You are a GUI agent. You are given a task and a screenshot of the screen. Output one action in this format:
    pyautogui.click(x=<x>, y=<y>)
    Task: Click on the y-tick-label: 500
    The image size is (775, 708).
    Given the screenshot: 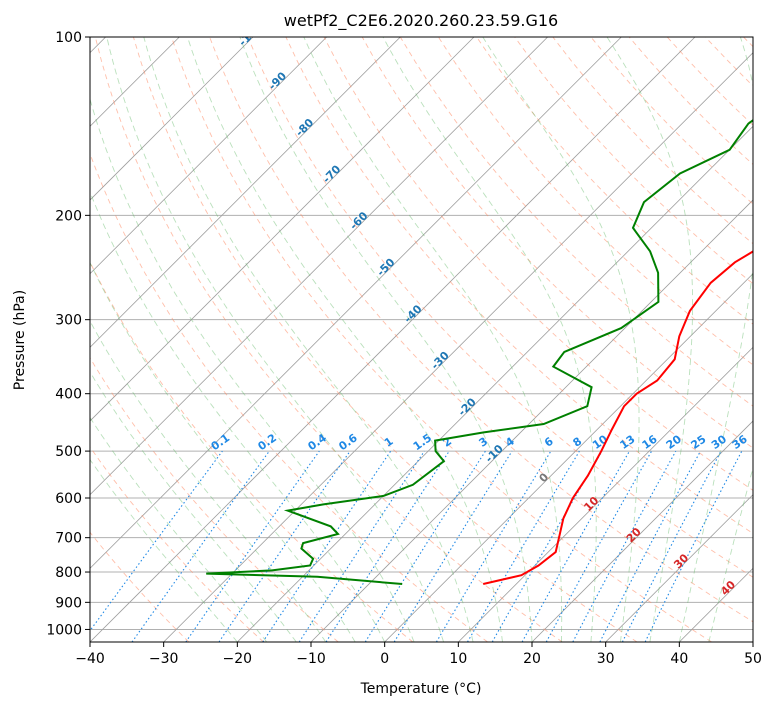 What is the action you would take?
    pyautogui.click(x=68, y=452)
    